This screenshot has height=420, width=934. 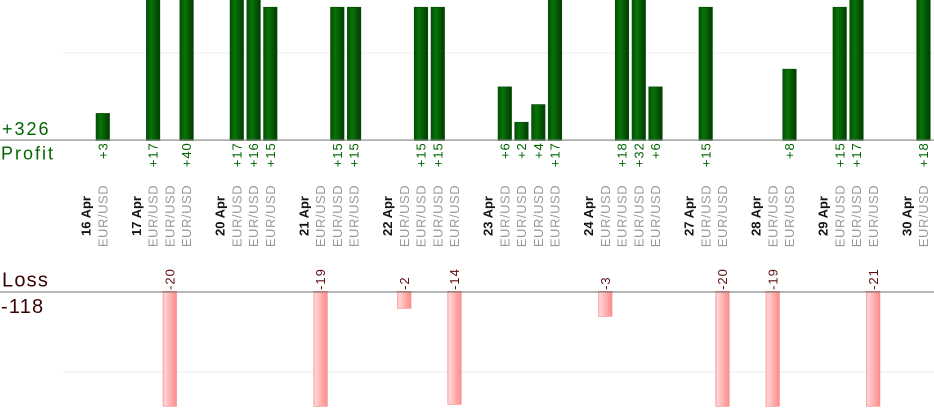 What do you see at coordinates (789, 150) in the screenshot?
I see `svg-text: +8` at bounding box center [789, 150].